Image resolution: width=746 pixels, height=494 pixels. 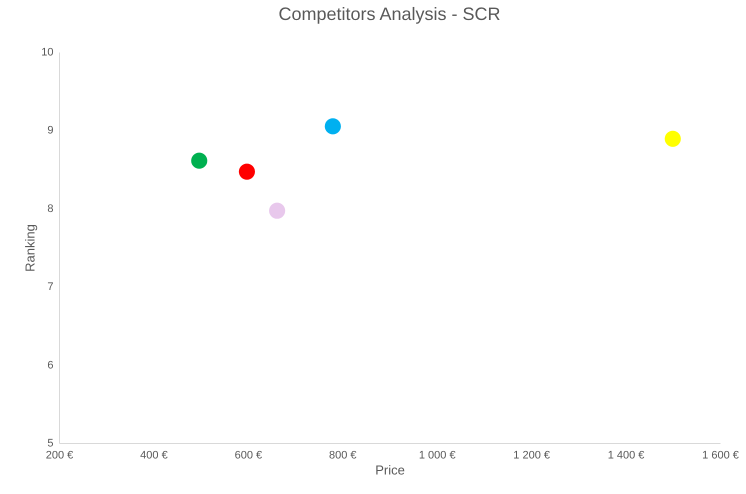 I want to click on x-tick-label: 1 600 €, so click(x=720, y=456).